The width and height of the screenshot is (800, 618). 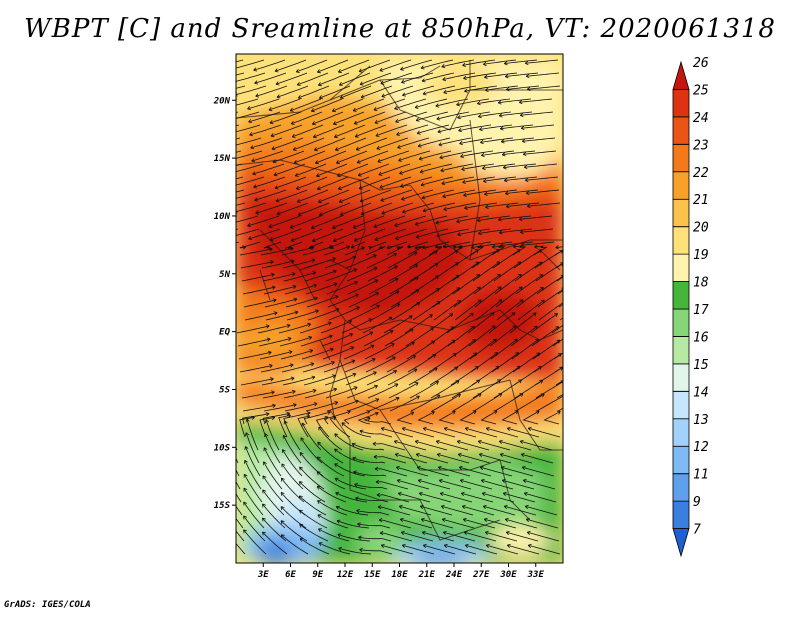 I want to click on colorbar-swatch, so click(x=681, y=75).